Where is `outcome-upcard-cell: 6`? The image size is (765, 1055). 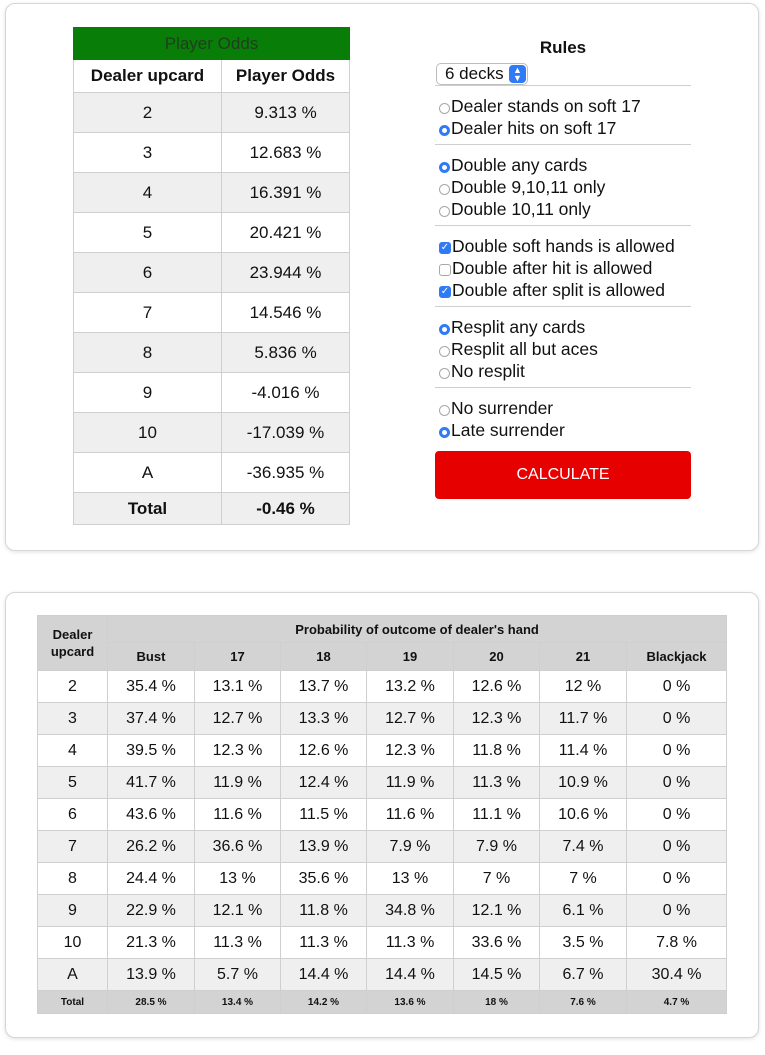 outcome-upcard-cell: 6 is located at coordinates (72, 814).